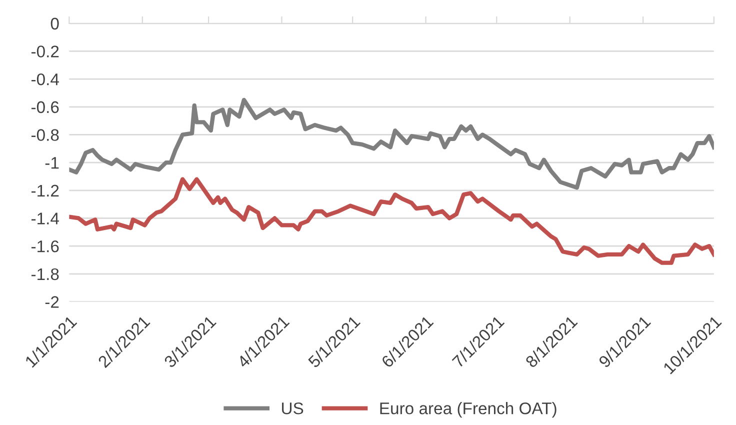  What do you see at coordinates (45, 79) in the screenshot?
I see `y-tick-label: -0.4` at bounding box center [45, 79].